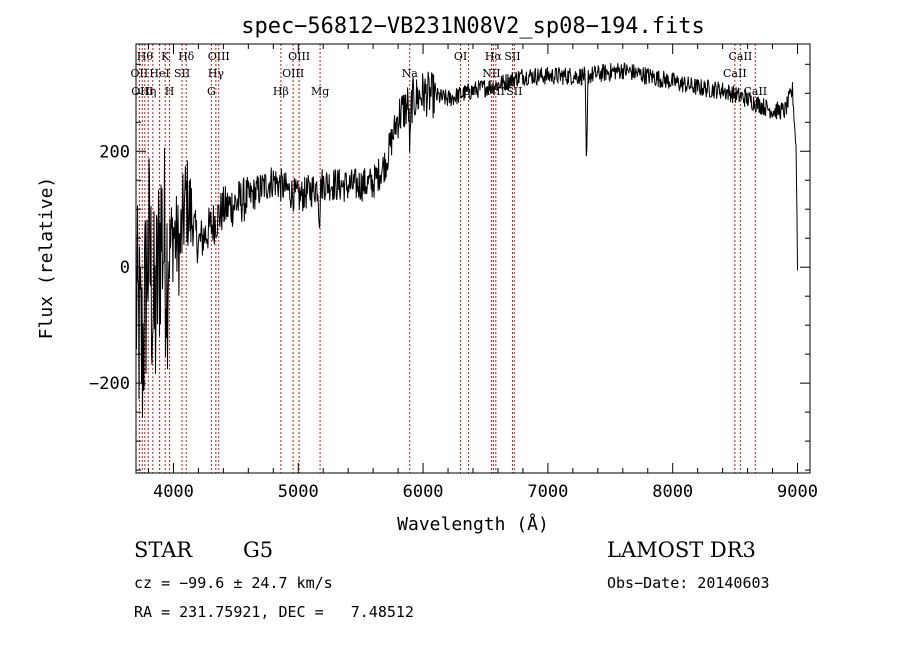  What do you see at coordinates (109, 384) in the screenshot?
I see `y-tick-label: −200` at bounding box center [109, 384].